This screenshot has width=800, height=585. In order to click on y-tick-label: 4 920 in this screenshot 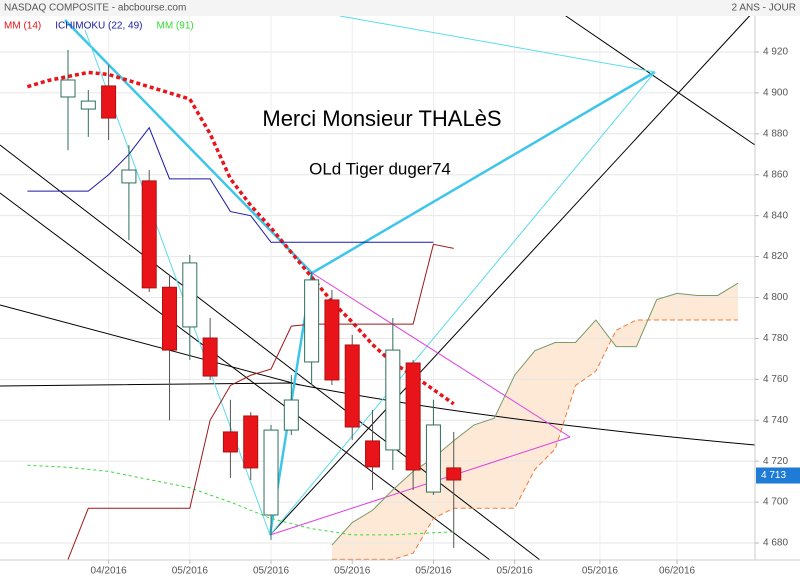, I will do `click(775, 52)`.